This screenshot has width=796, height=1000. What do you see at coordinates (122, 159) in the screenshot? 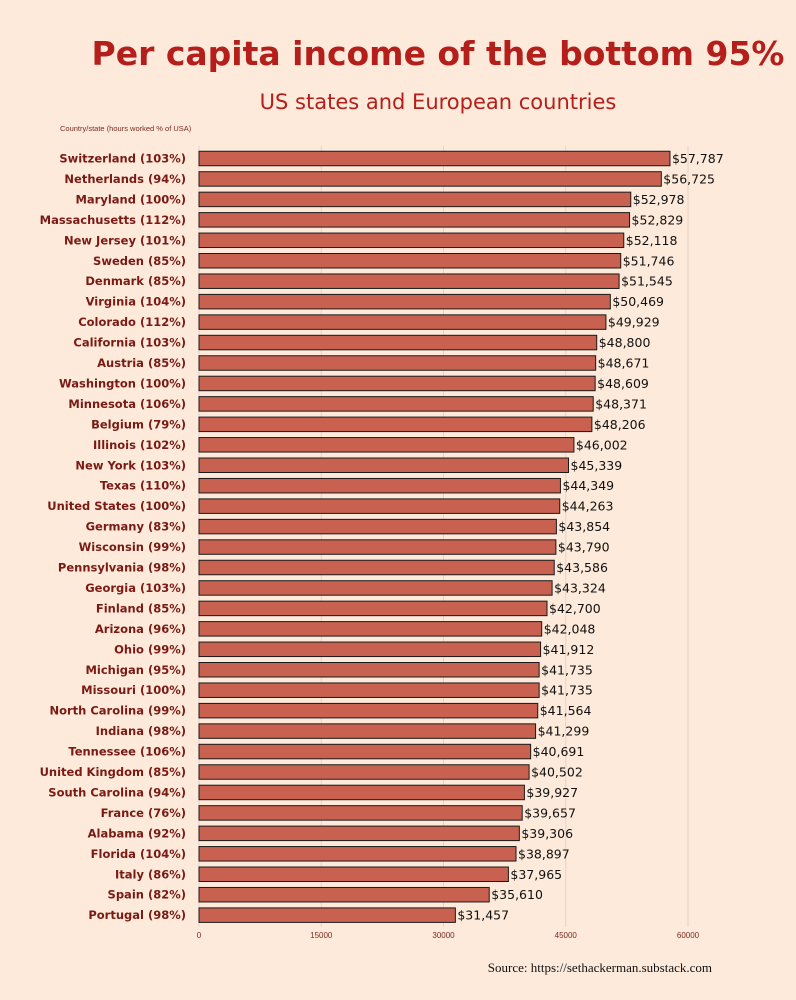
I see `category-label: Switzerland (103%)` at bounding box center [122, 159].